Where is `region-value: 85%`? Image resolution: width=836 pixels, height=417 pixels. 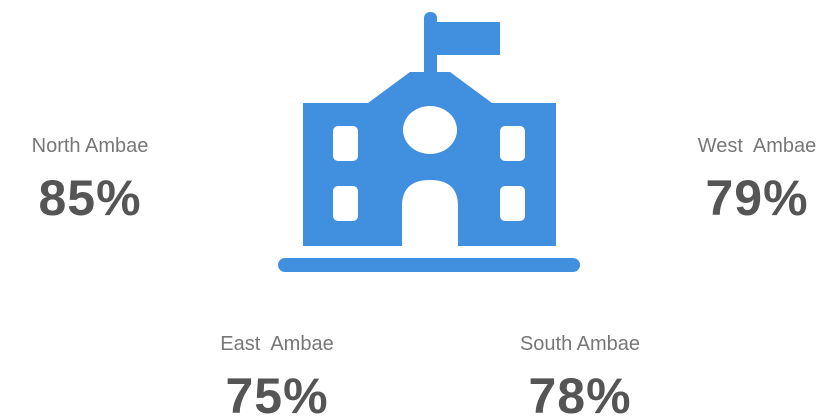
region-value: 85% is located at coordinates (90, 198).